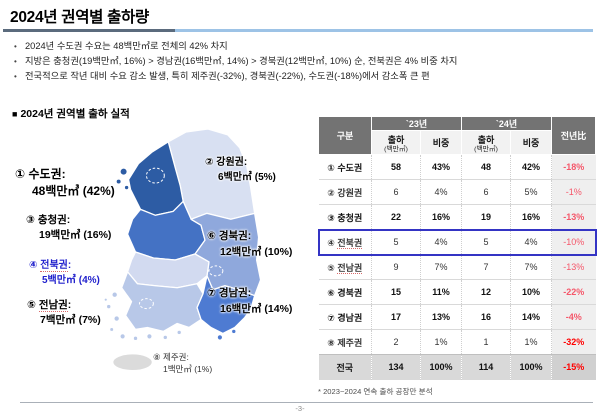  What do you see at coordinates (396, 142) in the screenshot?
I see `col-header-ship-23: 출하 (백만㎥)` at bounding box center [396, 142].